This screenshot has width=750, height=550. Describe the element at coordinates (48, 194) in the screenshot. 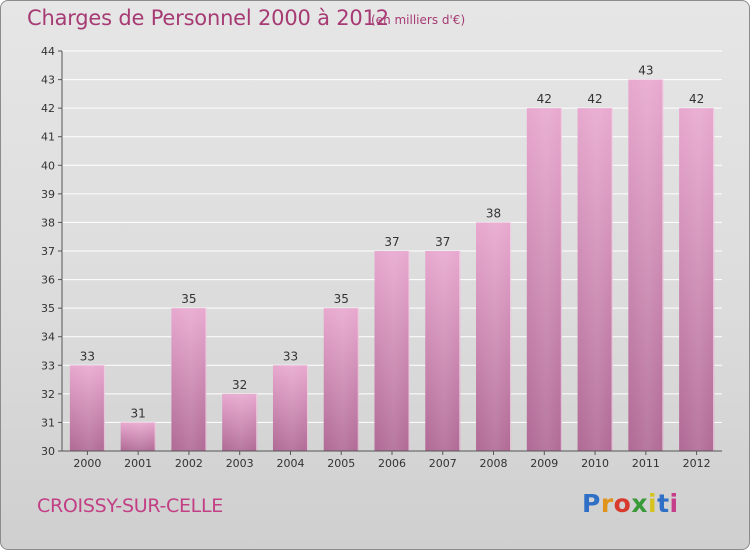

I see `y-tick-label: 39` at that location.